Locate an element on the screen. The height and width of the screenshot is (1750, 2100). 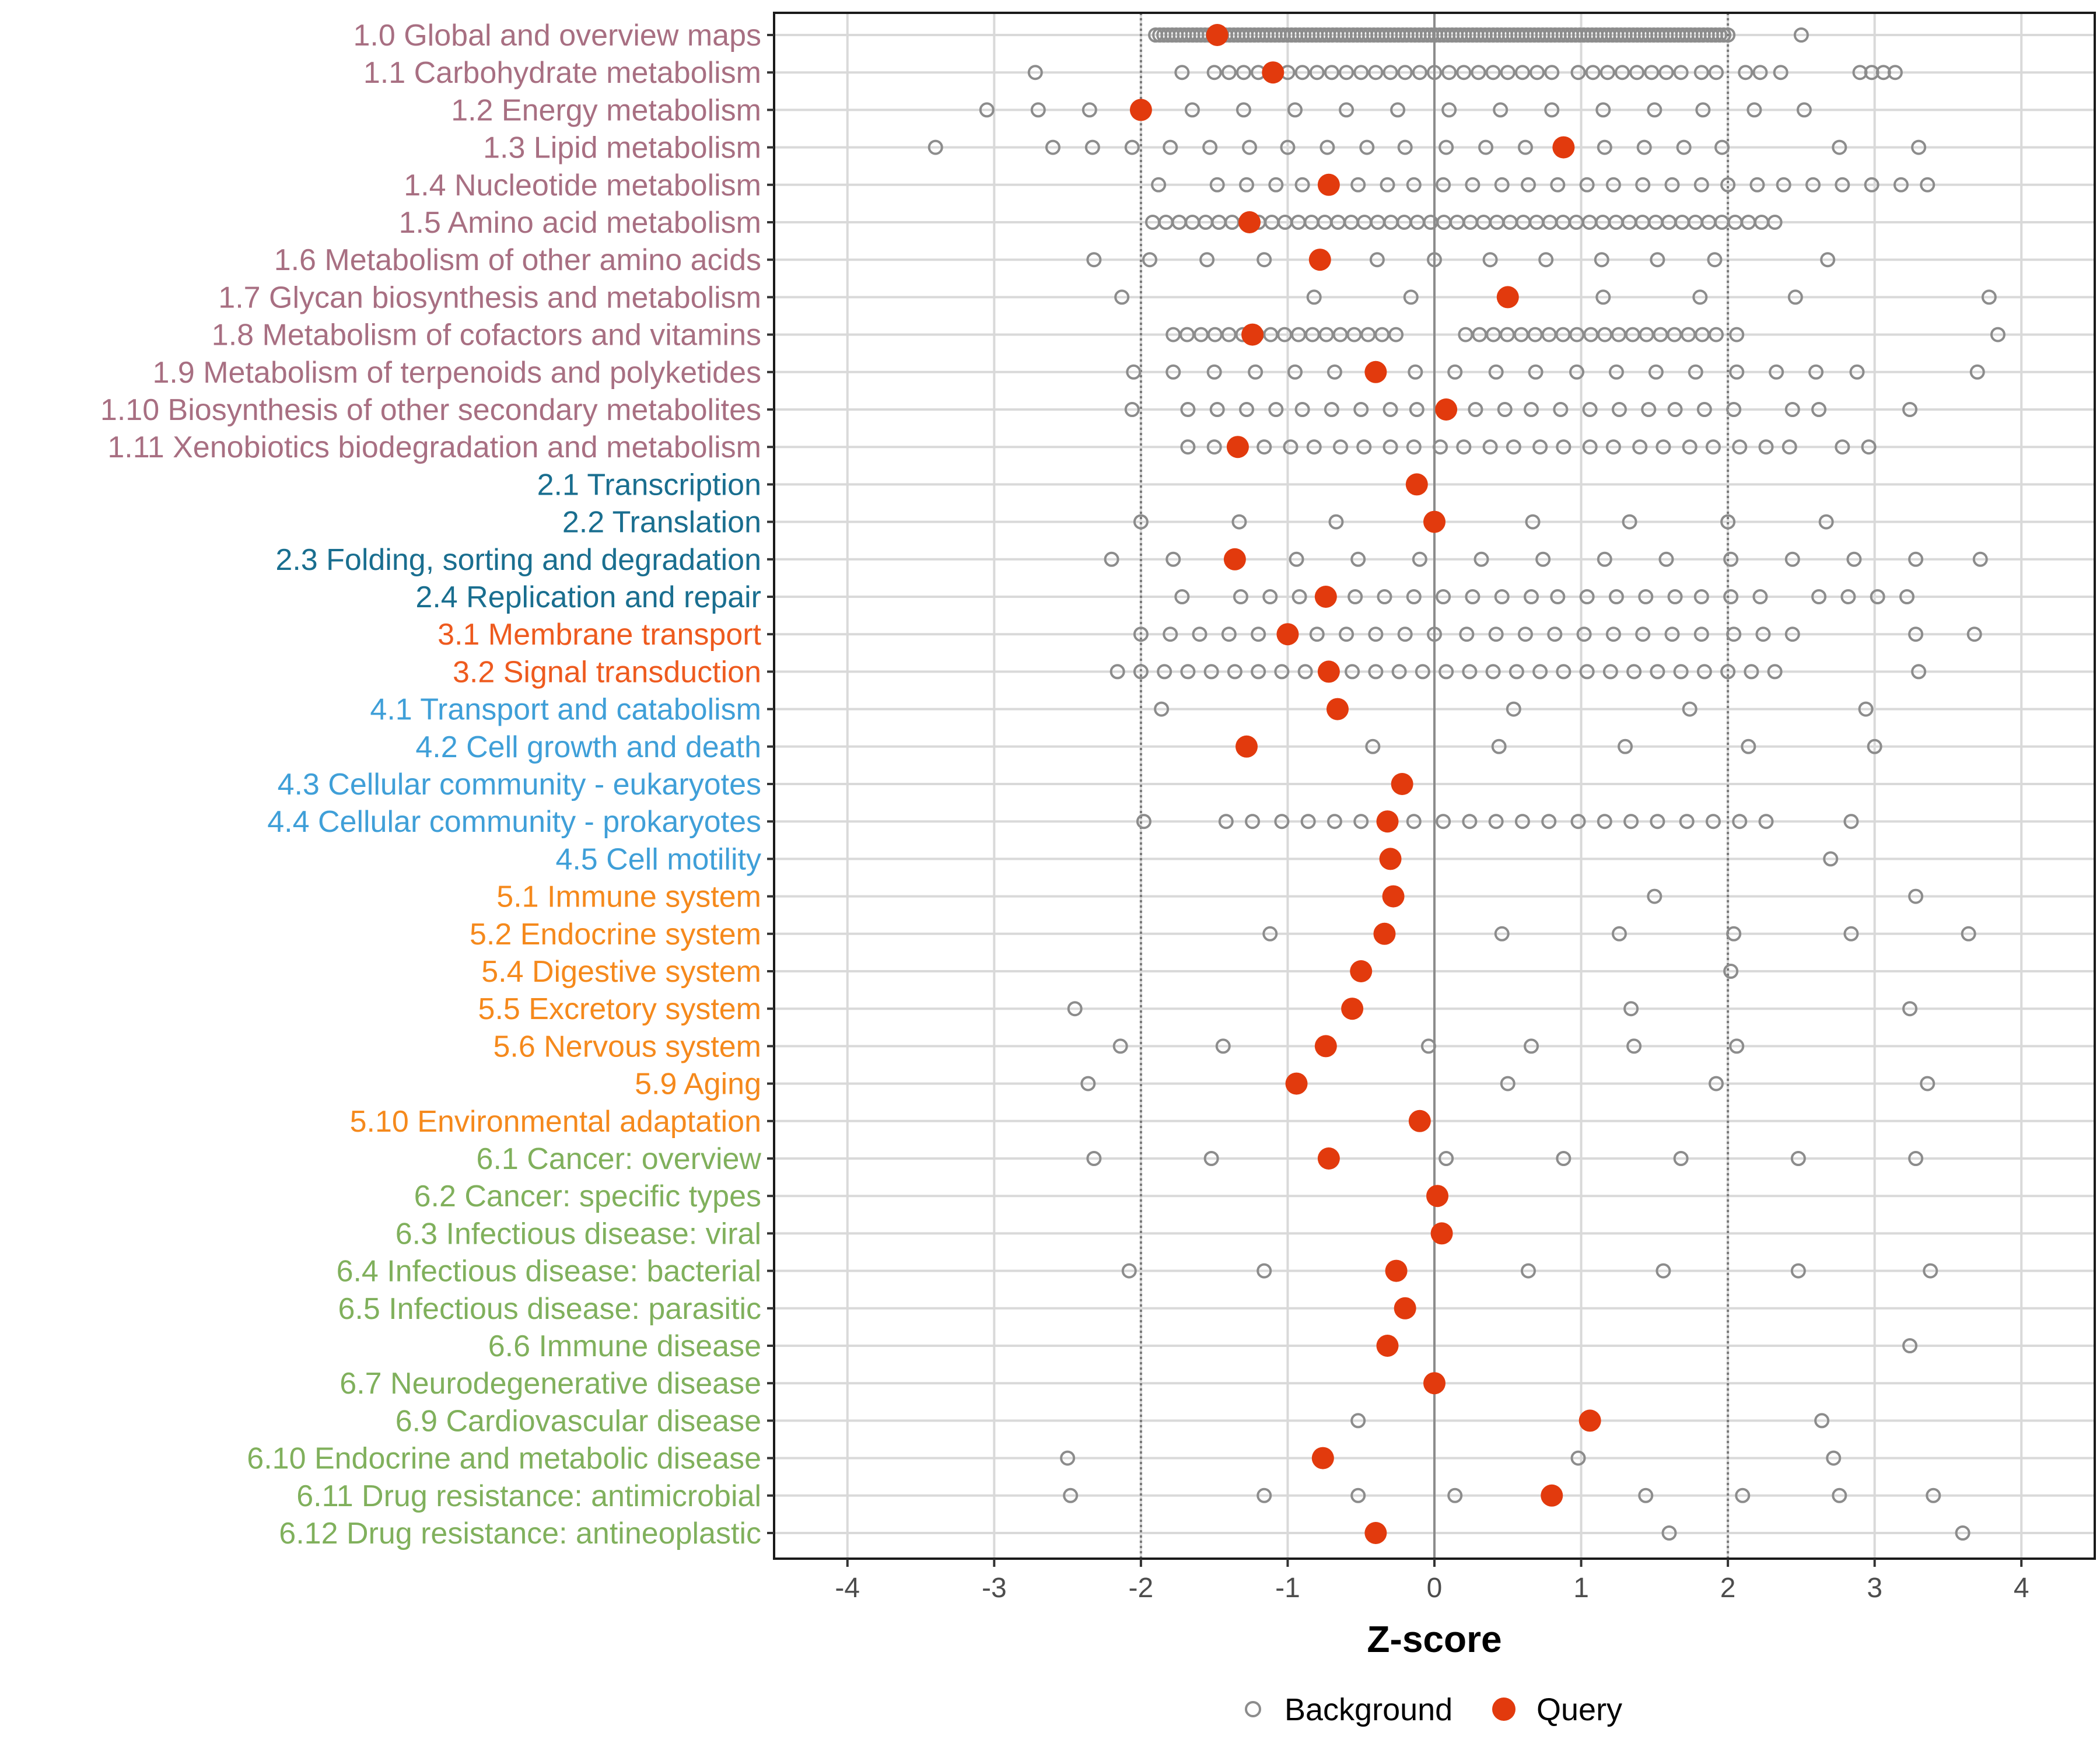
category-label: 6.12 Drug resistance: antineoplastic is located at coordinates (520, 1533).